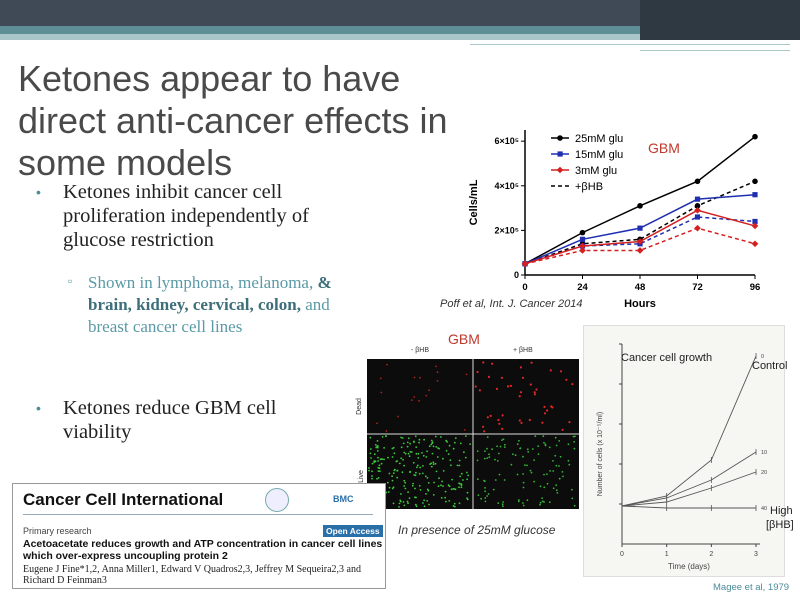 Image resolution: width=800 pixels, height=600 pixels. What do you see at coordinates (201, 282) in the screenshot?
I see `sub-bullet-text: Shown in lymphoma, melanoma,` at bounding box center [201, 282].